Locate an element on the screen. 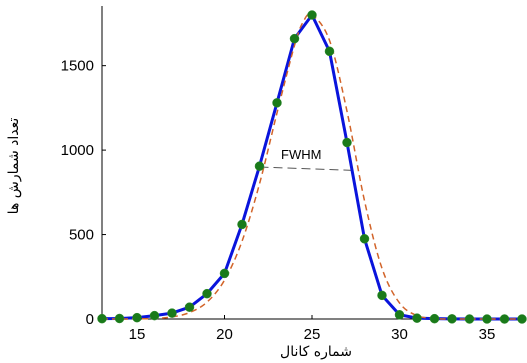 The image size is (527, 363). chart-annotation-layer: FWHM is located at coordinates (301, 154).